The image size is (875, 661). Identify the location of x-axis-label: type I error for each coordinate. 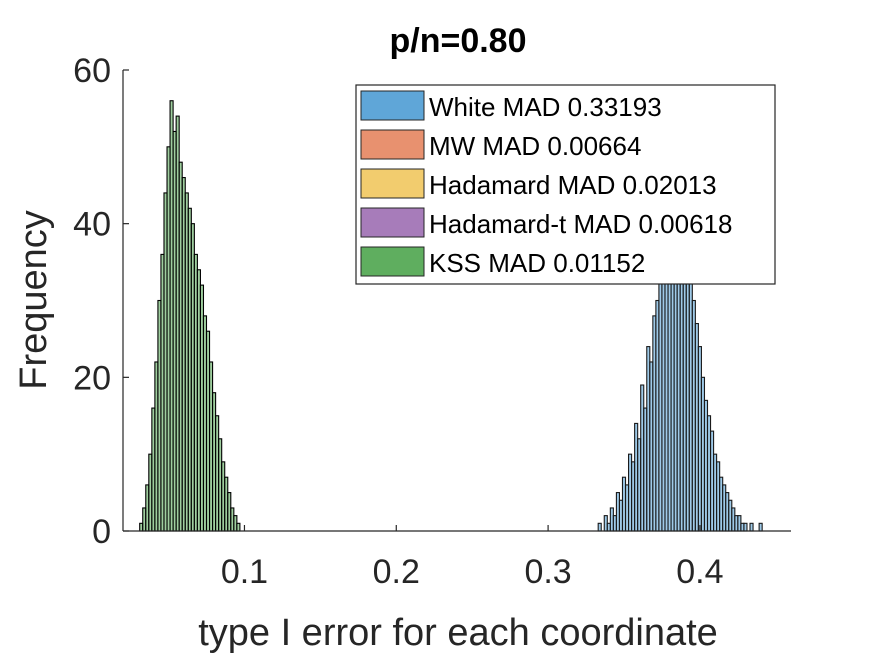
(458, 633).